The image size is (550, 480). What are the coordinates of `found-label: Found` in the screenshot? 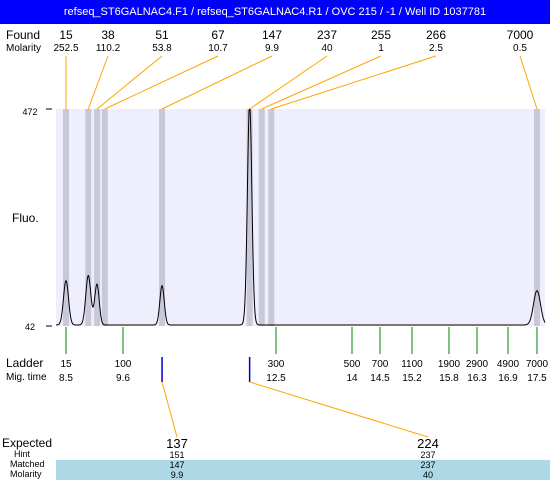 It's located at (23, 35).